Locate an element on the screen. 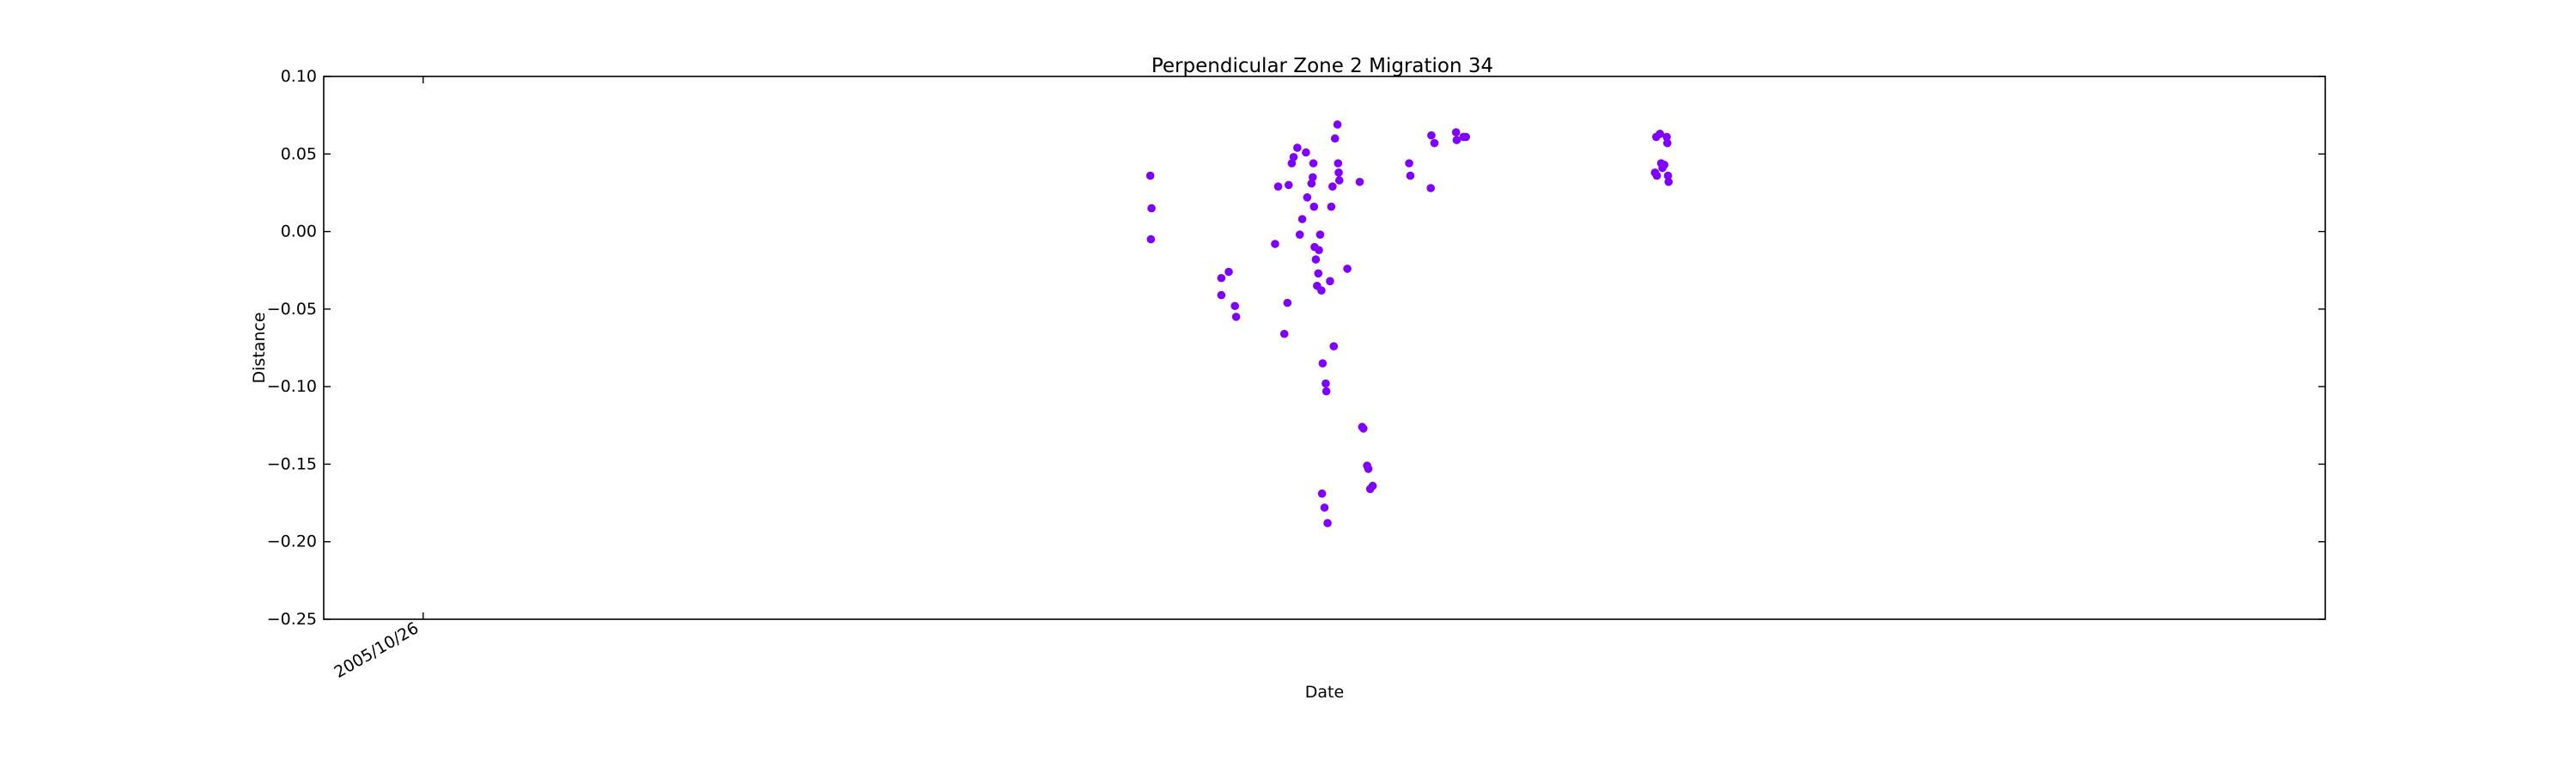 The height and width of the screenshot is (773, 2576). y-tick-label: −0.10 is located at coordinates (292, 386).